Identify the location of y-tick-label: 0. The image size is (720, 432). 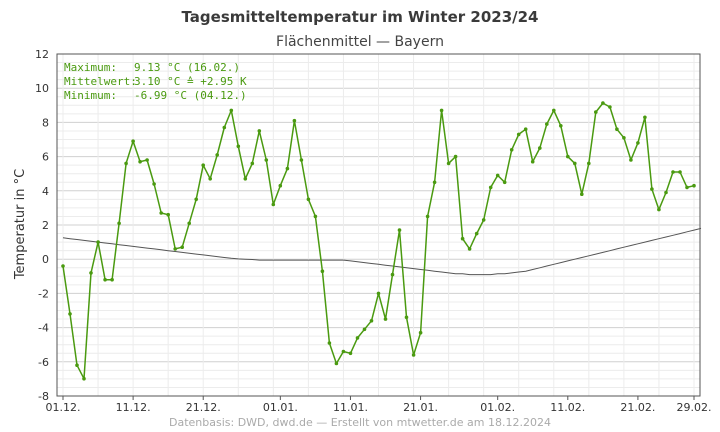
(45, 259).